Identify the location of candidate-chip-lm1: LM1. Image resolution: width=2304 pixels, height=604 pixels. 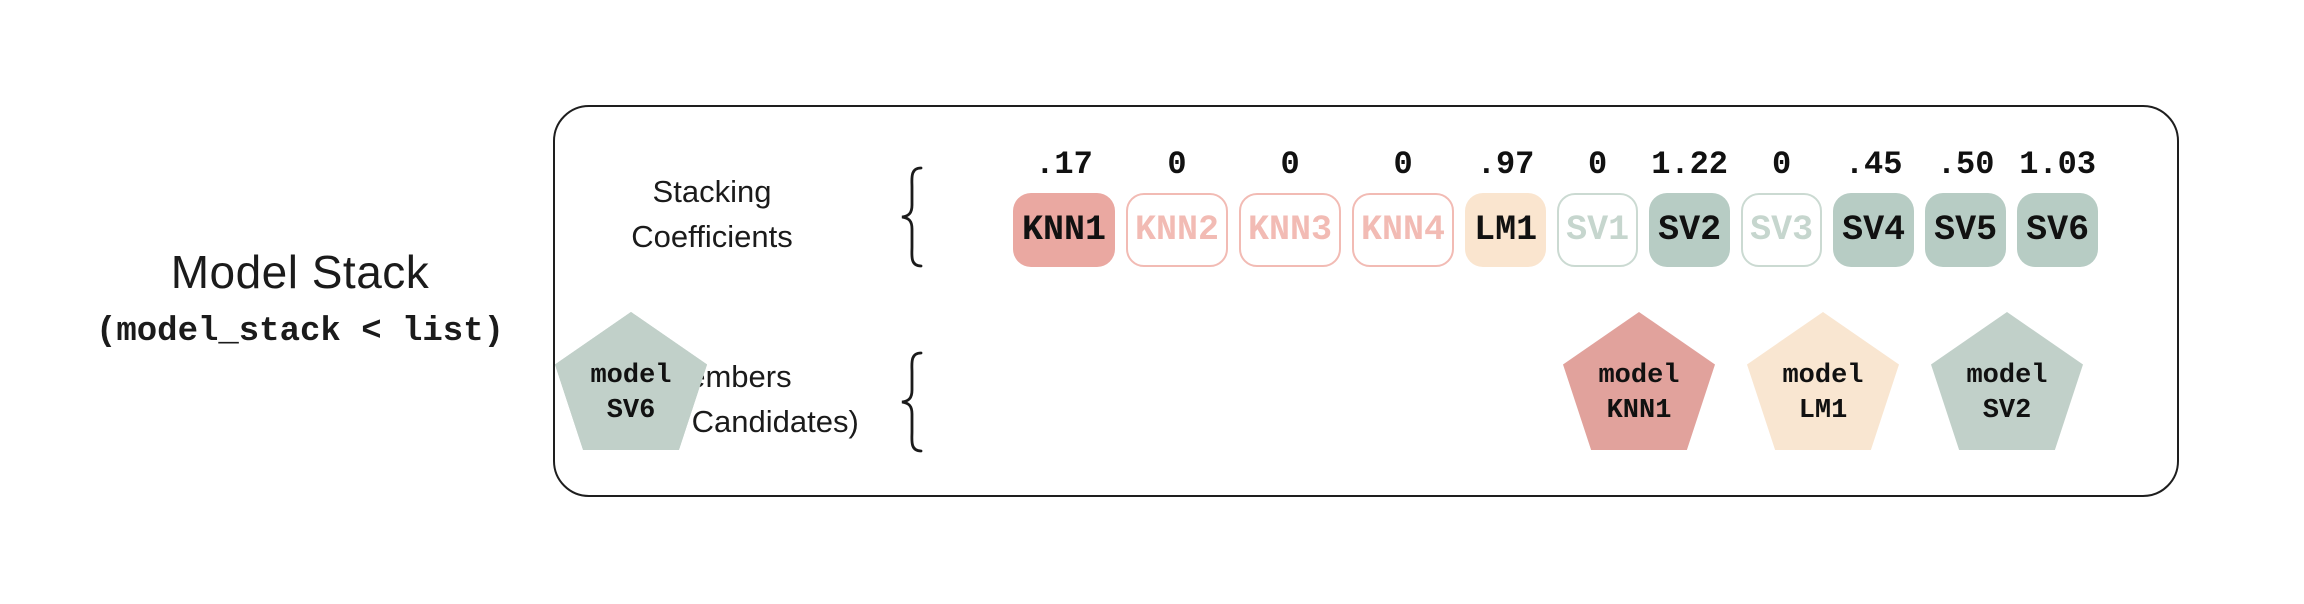
(1506, 230).